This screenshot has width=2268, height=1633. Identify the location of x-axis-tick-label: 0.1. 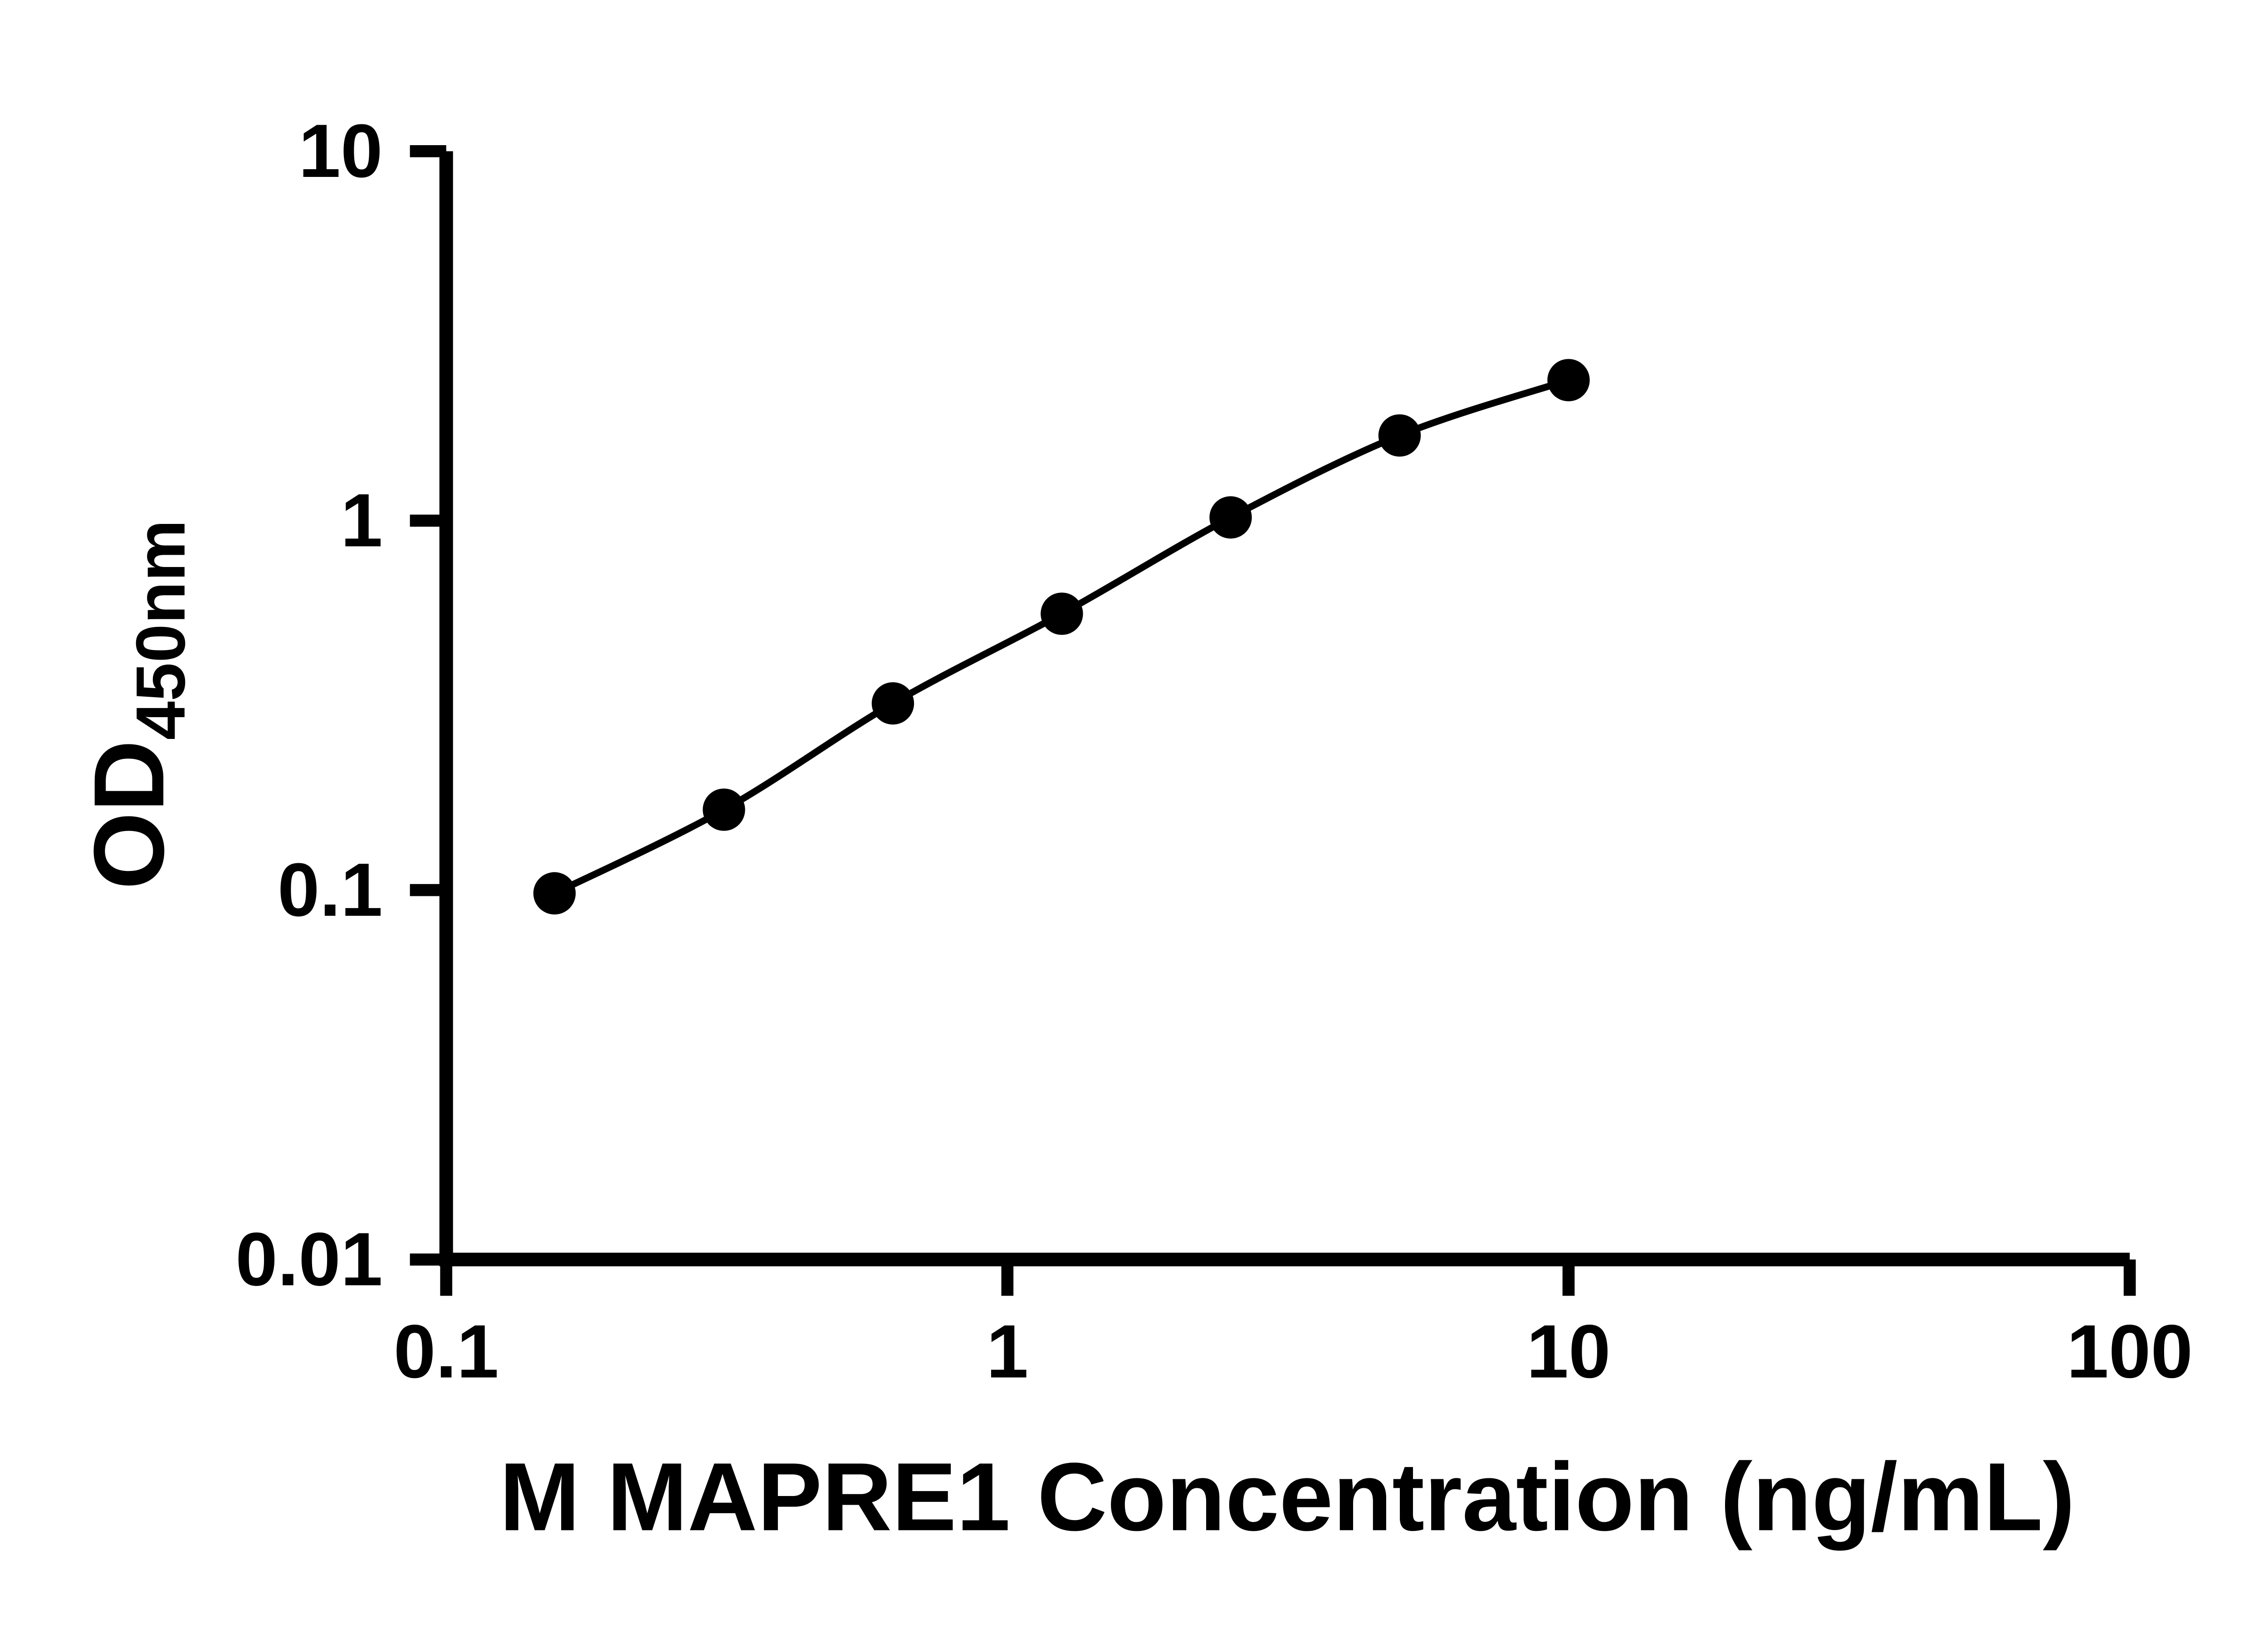
(447, 1352).